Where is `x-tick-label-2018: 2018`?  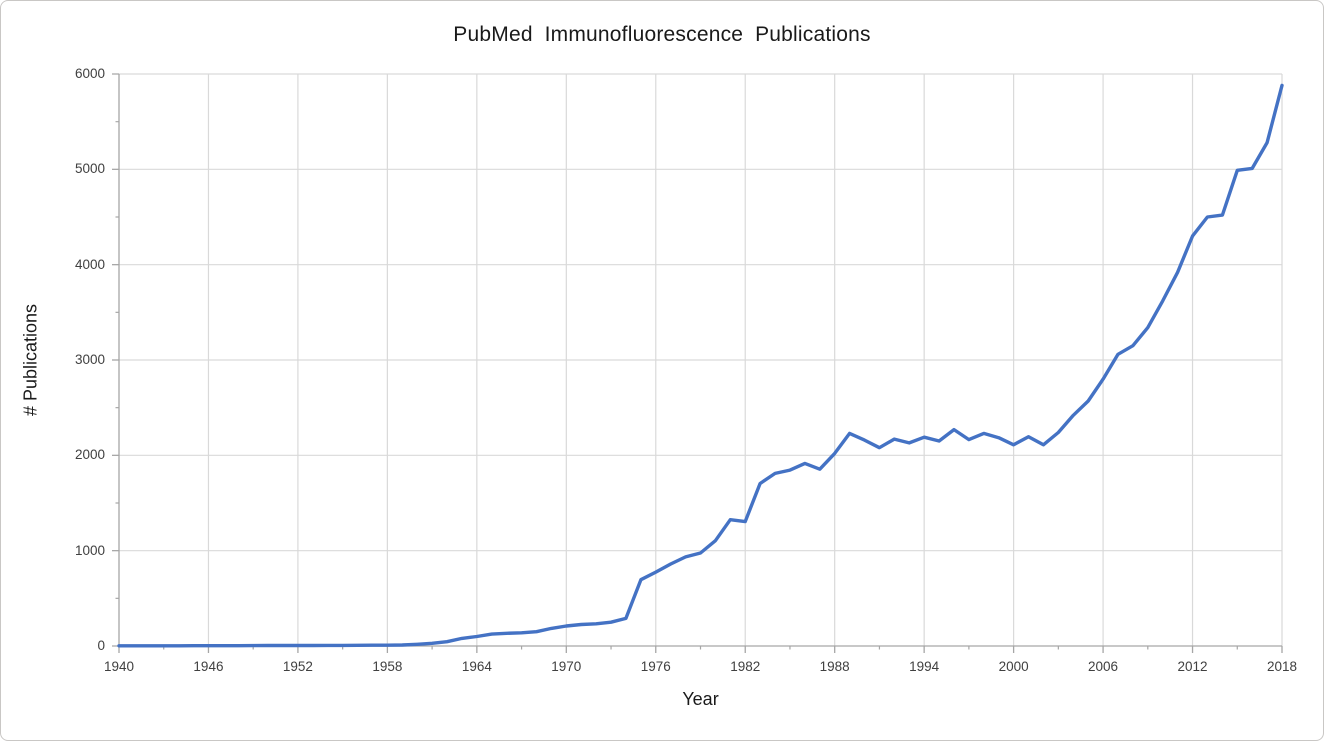 x-tick-label-2018: 2018 is located at coordinates (1282, 666).